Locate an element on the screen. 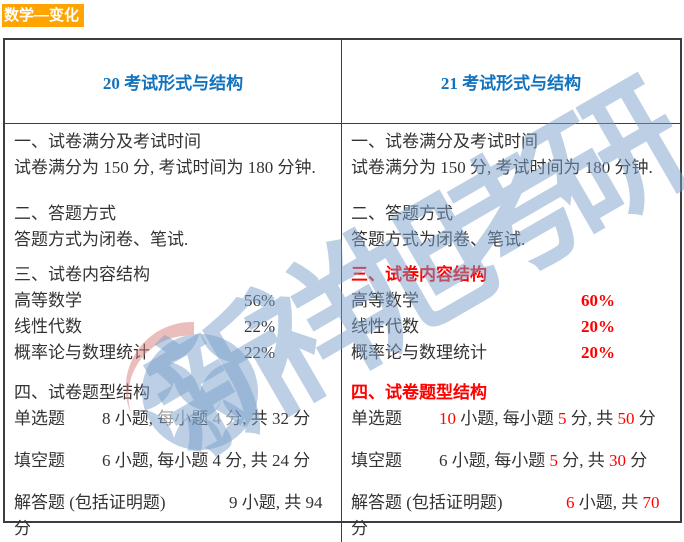  question-row: 填空题 6 小题, 每小题 4 分, 共 24 分 is located at coordinates (173, 461).